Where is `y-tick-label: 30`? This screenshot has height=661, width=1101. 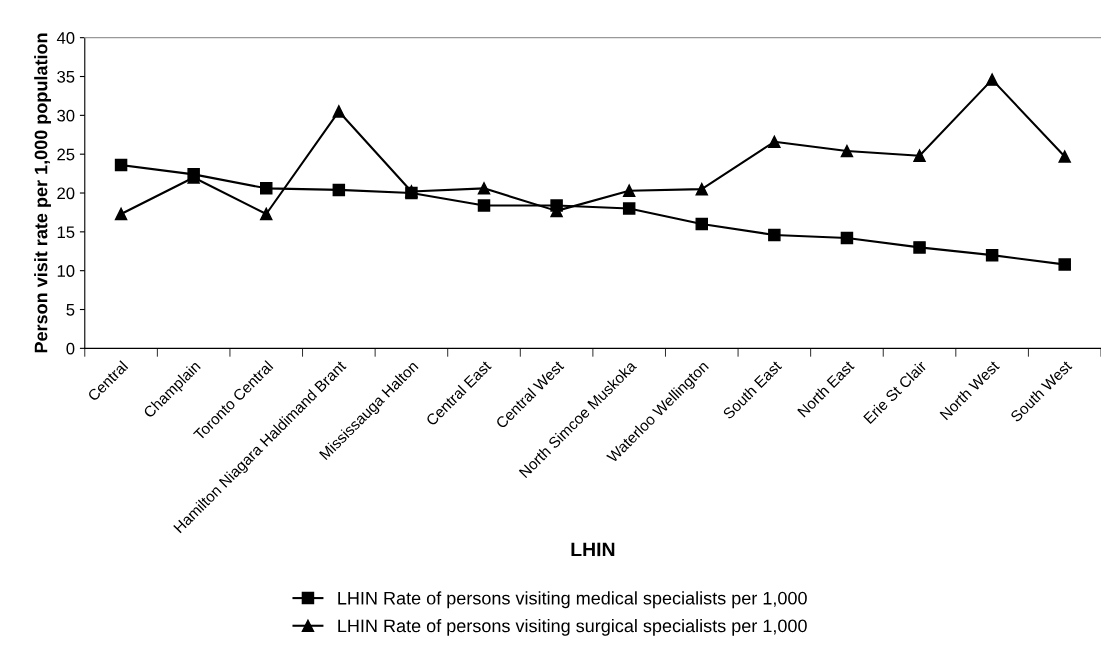 y-tick-label: 30 is located at coordinates (66, 115).